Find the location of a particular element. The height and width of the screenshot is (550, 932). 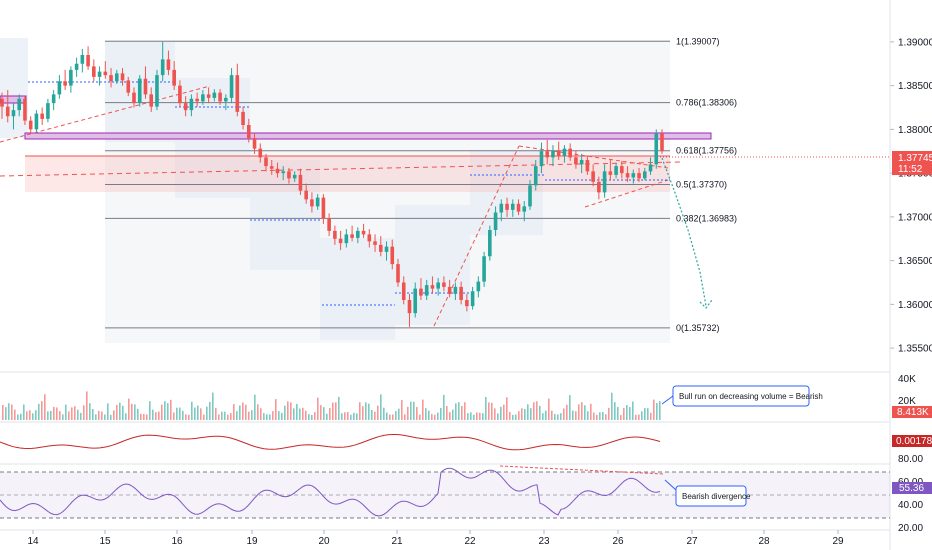

time-tick-label: 29 is located at coordinates (838, 541).